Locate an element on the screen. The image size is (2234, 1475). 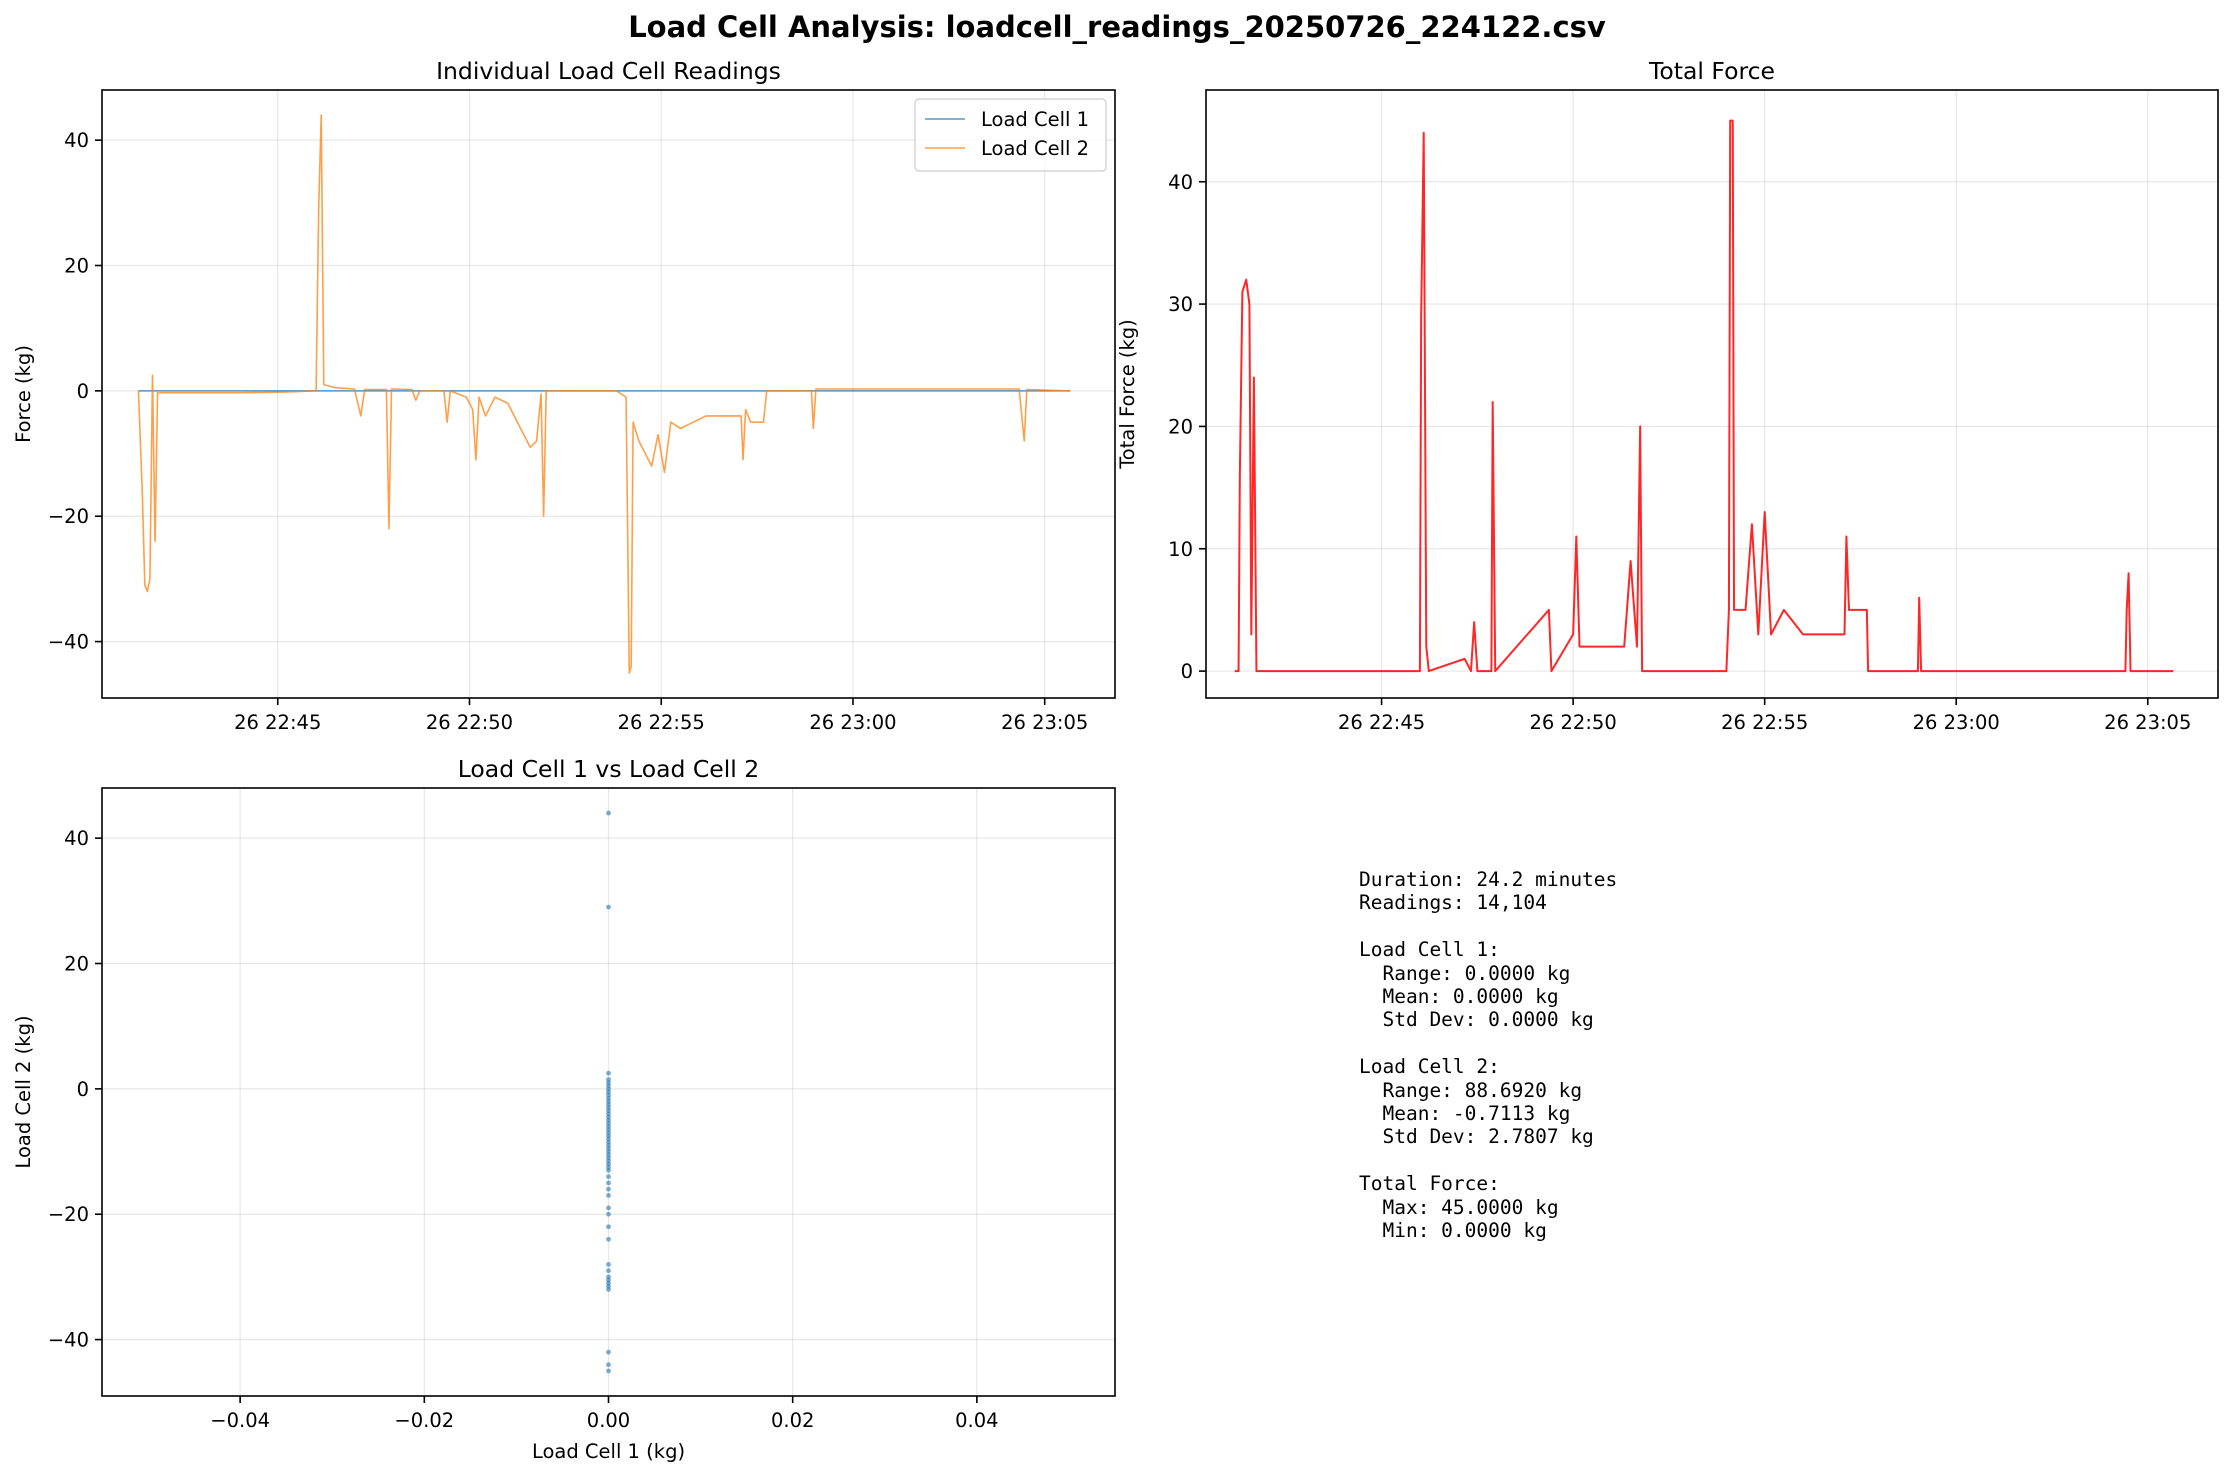
legend-label: Load Cell 1 is located at coordinates (1035, 119).